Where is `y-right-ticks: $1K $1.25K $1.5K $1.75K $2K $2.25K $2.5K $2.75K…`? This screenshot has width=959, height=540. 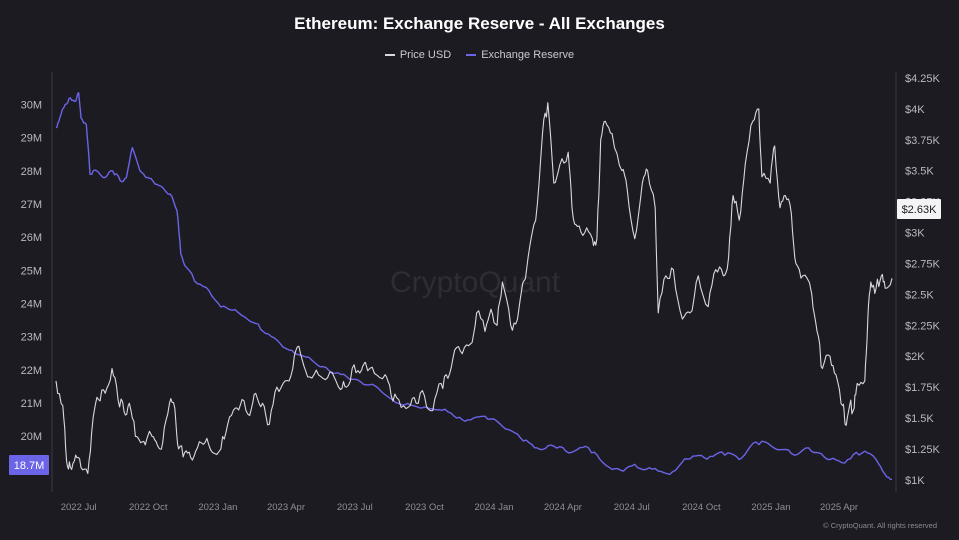 y-right-ticks: $1K $1.25K $1.5K $1.75K $2K $2.25K $2.5K $2.75K… is located at coordinates (923, 280).